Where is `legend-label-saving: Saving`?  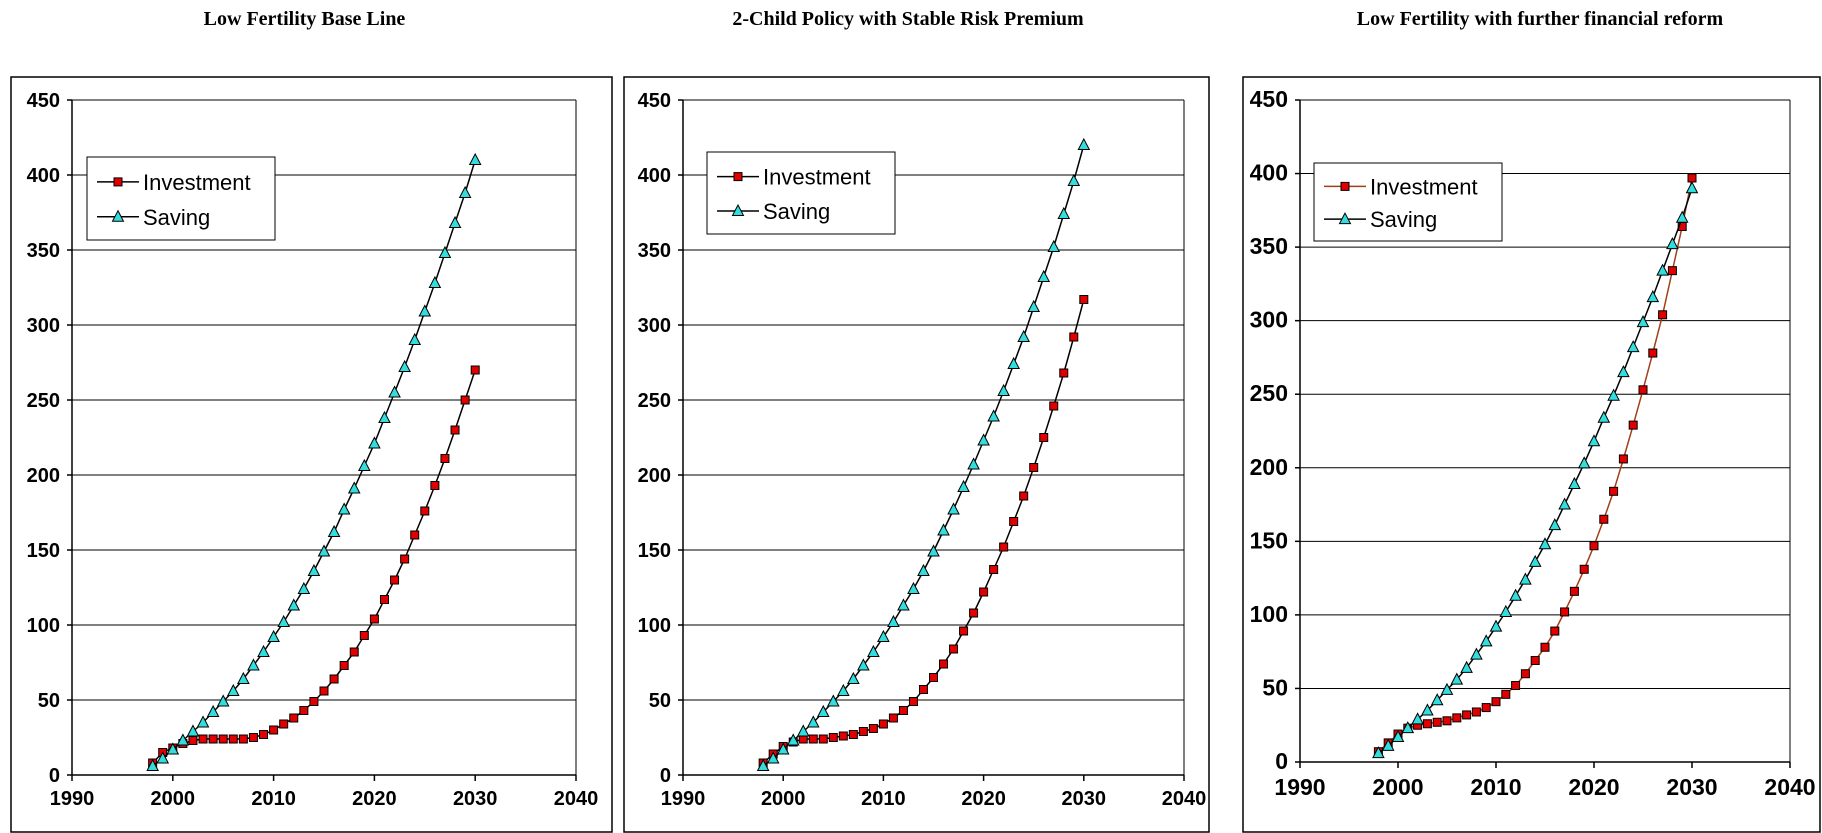
legend-label-saving: Saving is located at coordinates (796, 211).